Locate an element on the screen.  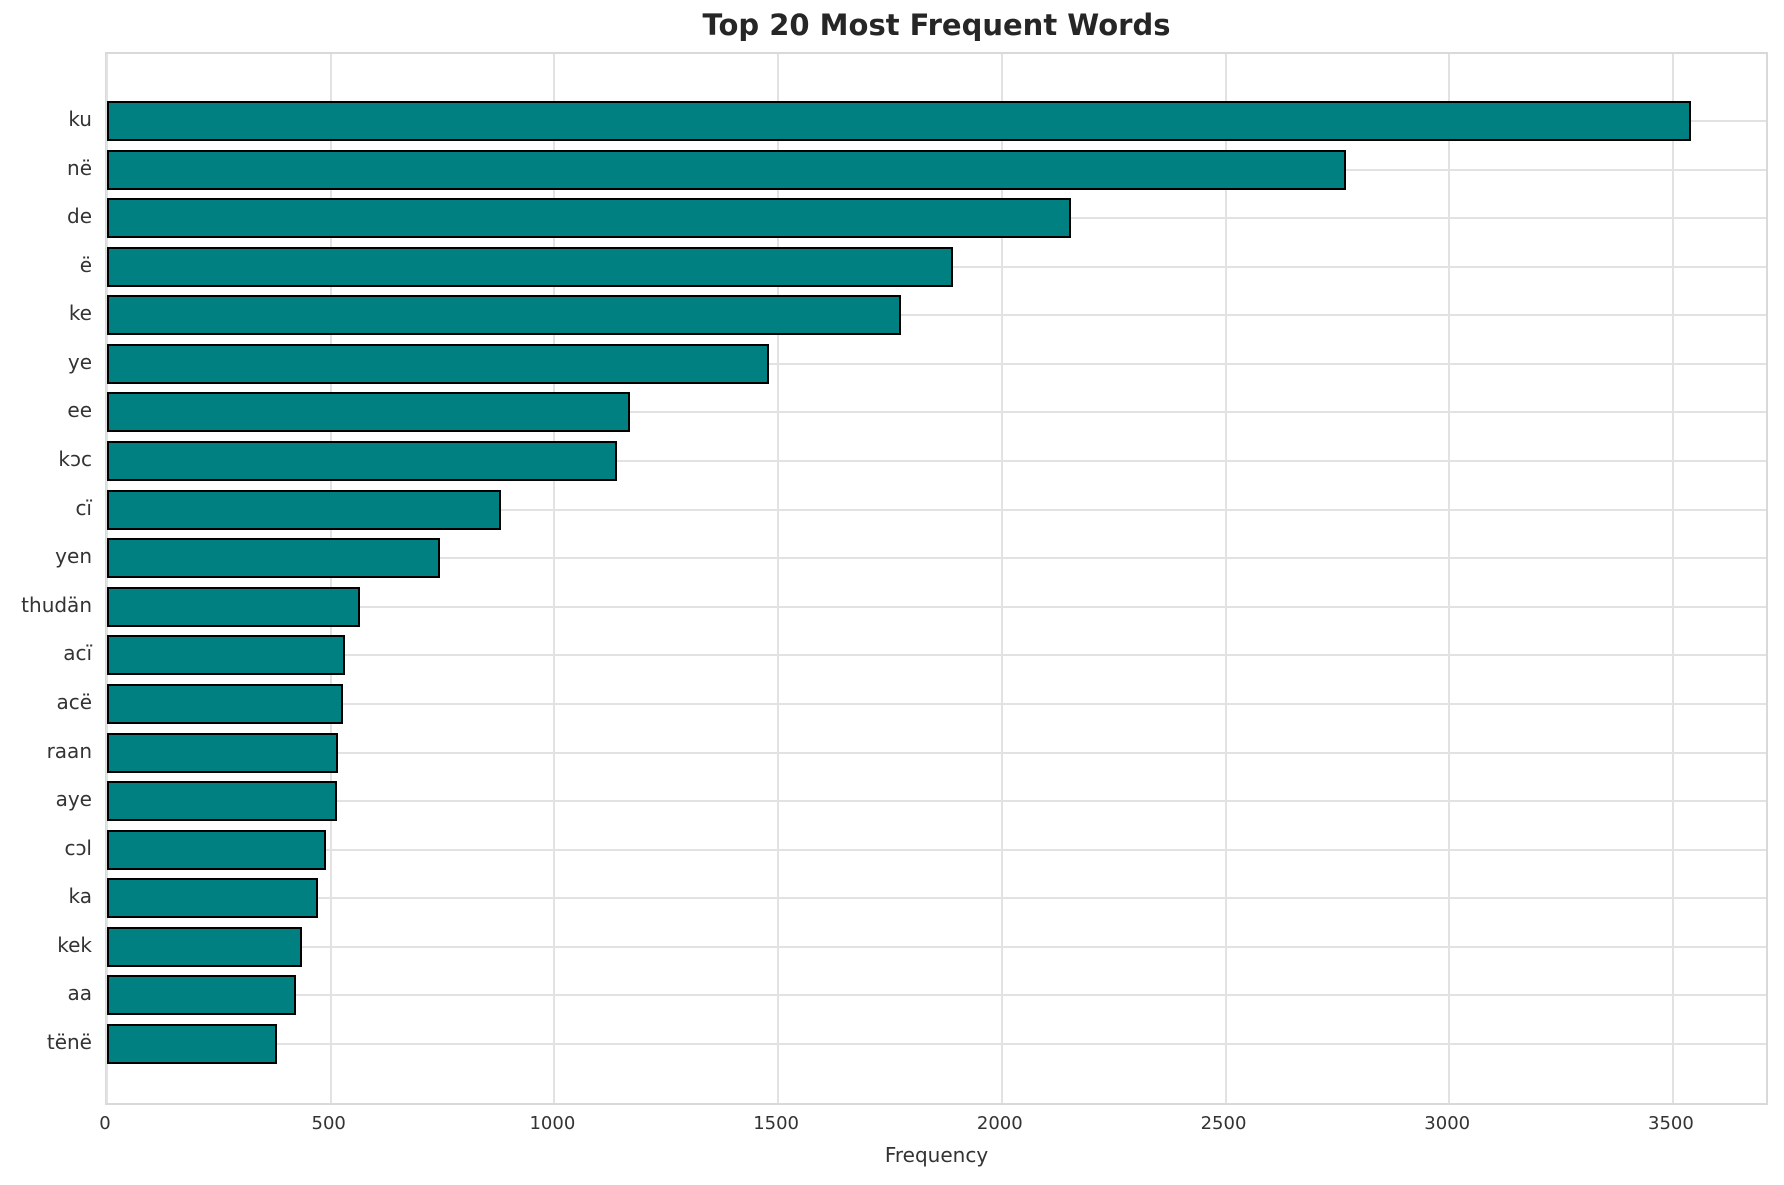
bar-ka is located at coordinates (212, 898).